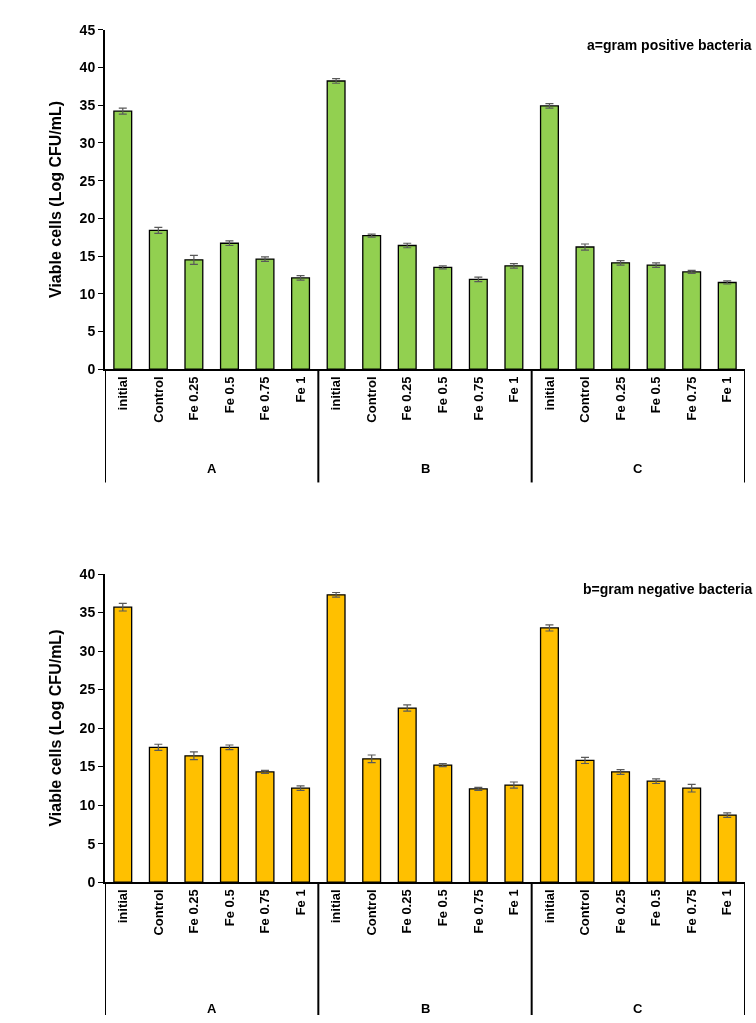 The width and height of the screenshot is (756, 1023). Describe the element at coordinates (87, 29) in the screenshot. I see `y-tick-label: 45` at that location.